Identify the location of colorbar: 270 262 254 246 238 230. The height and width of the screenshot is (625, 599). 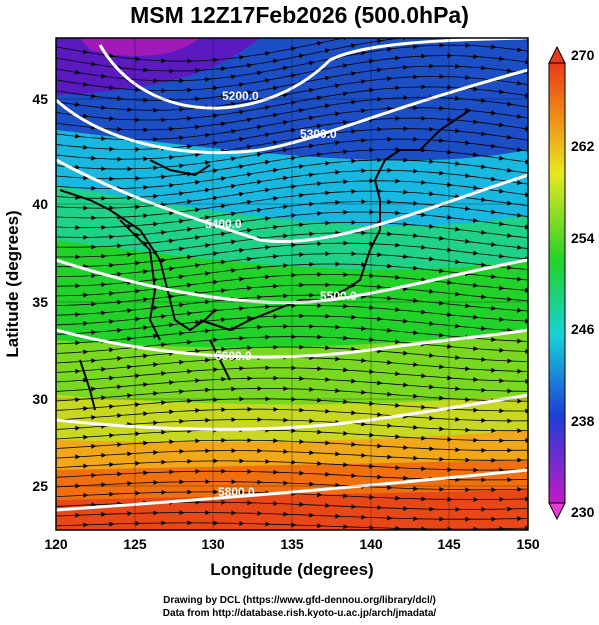
(571, 283).